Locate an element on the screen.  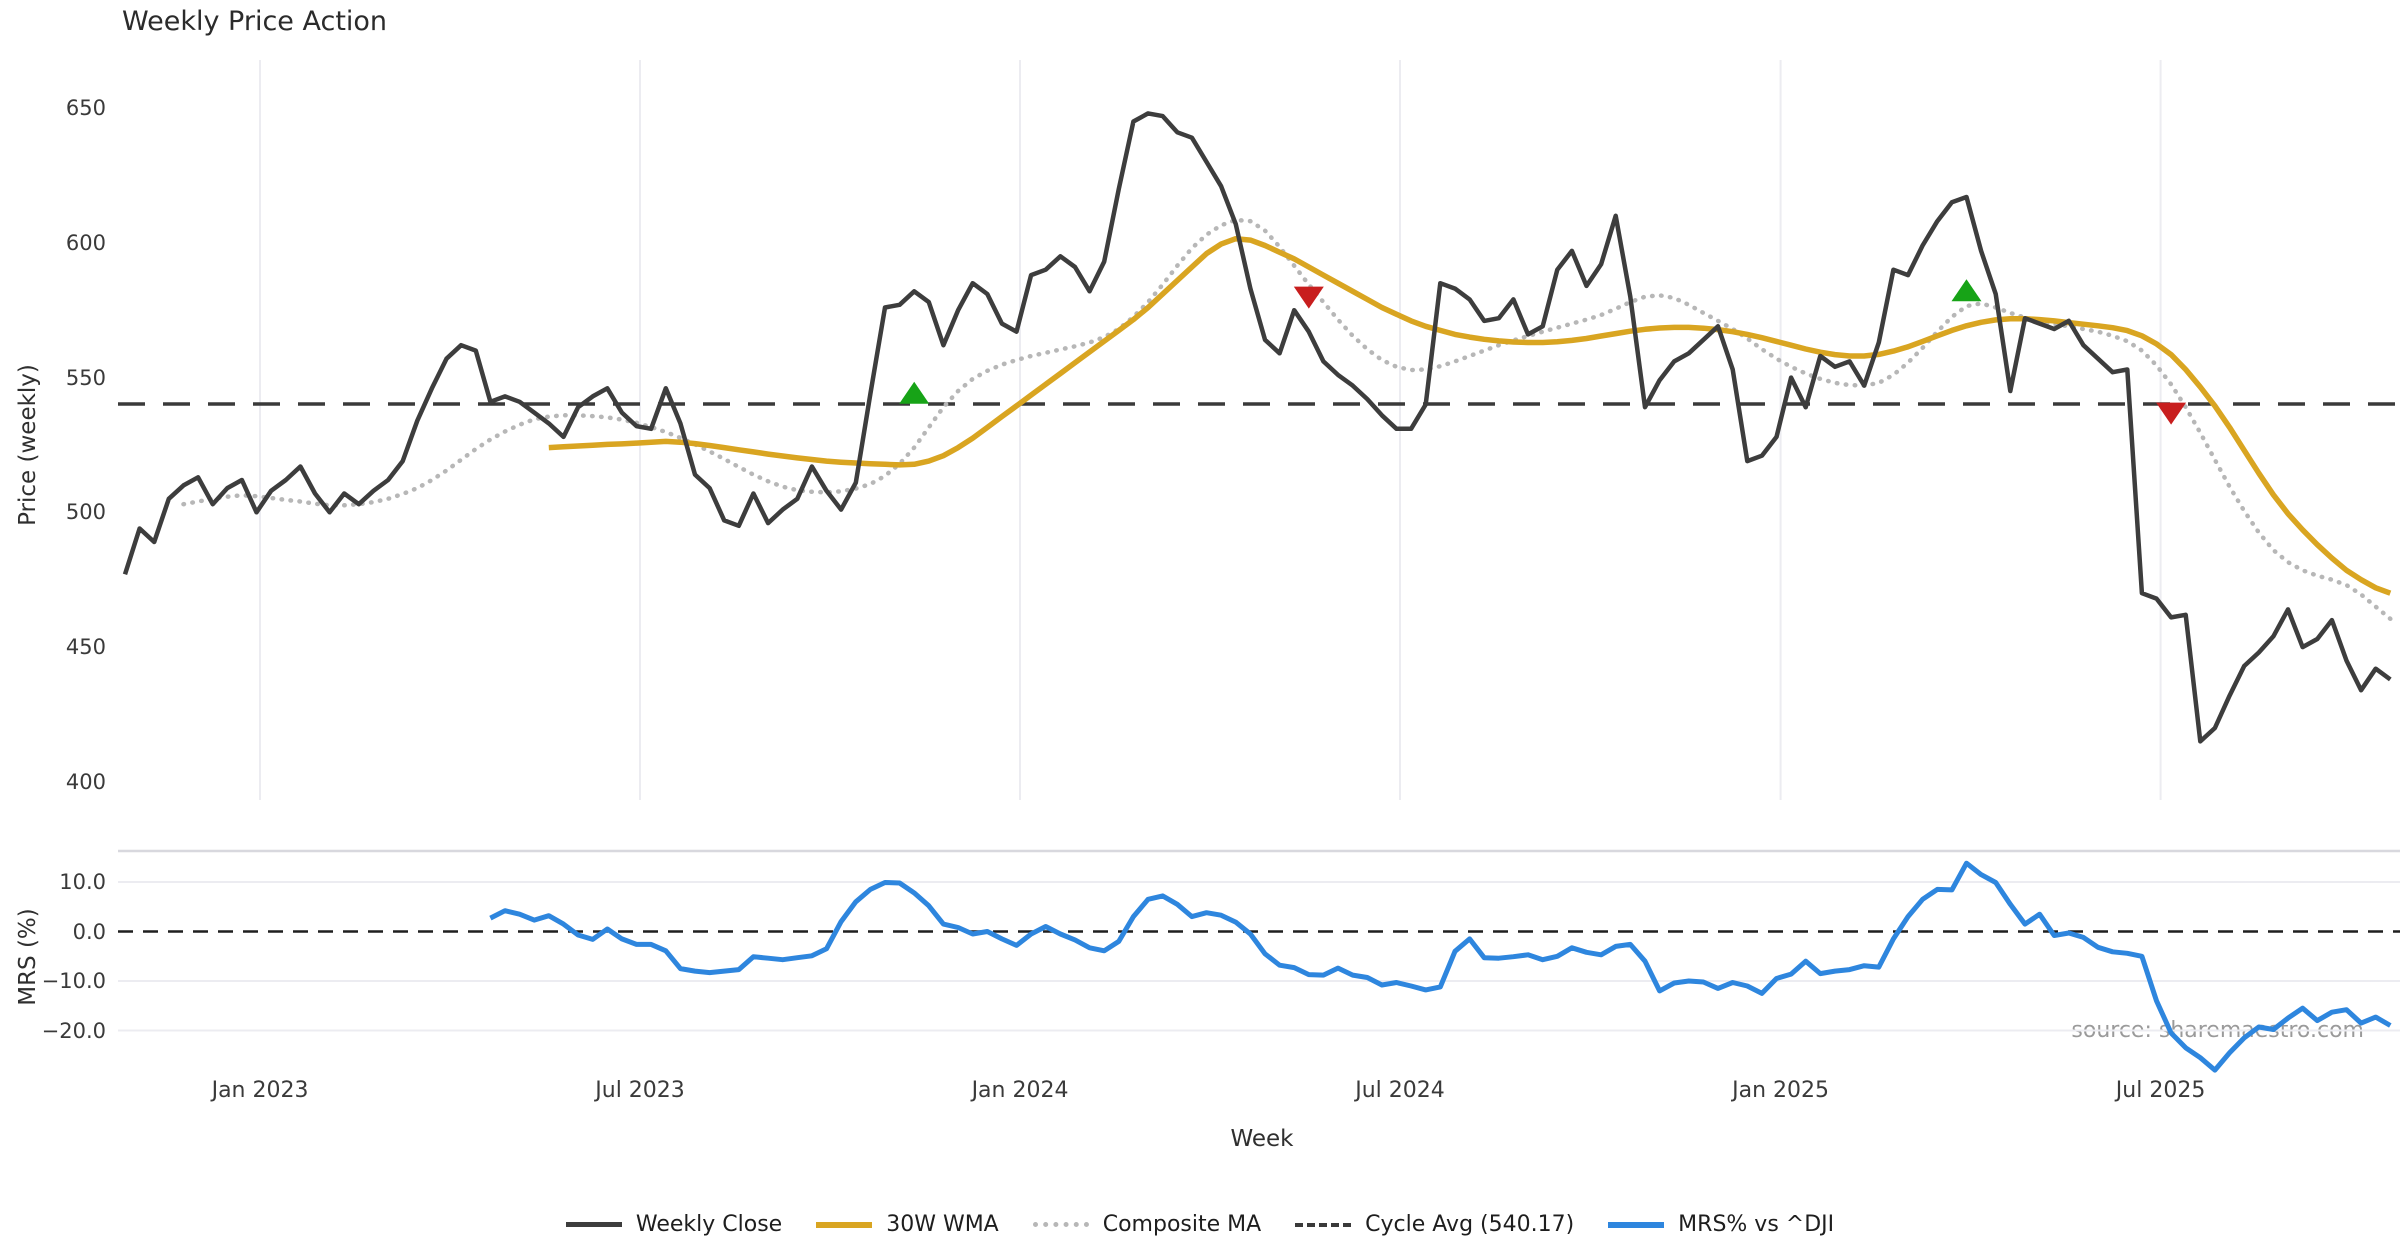
mrs-ytick--20: −20.0 is located at coordinates (73, 1030).